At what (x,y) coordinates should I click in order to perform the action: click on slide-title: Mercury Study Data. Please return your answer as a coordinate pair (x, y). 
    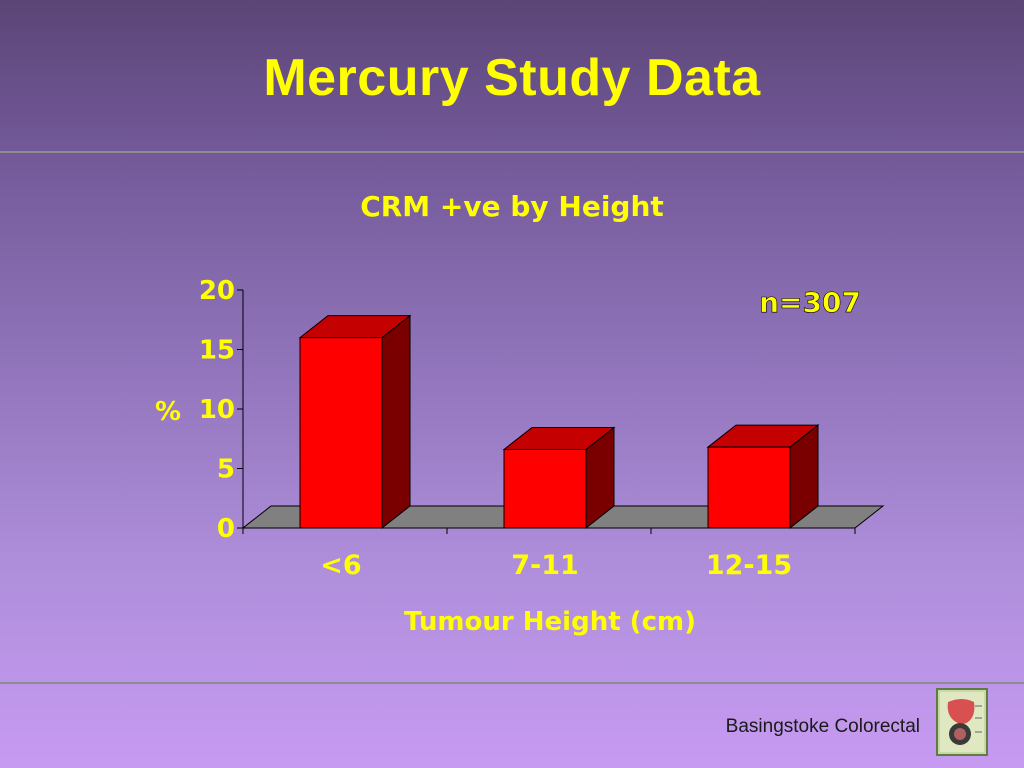
    Looking at the image, I should click on (512, 78).